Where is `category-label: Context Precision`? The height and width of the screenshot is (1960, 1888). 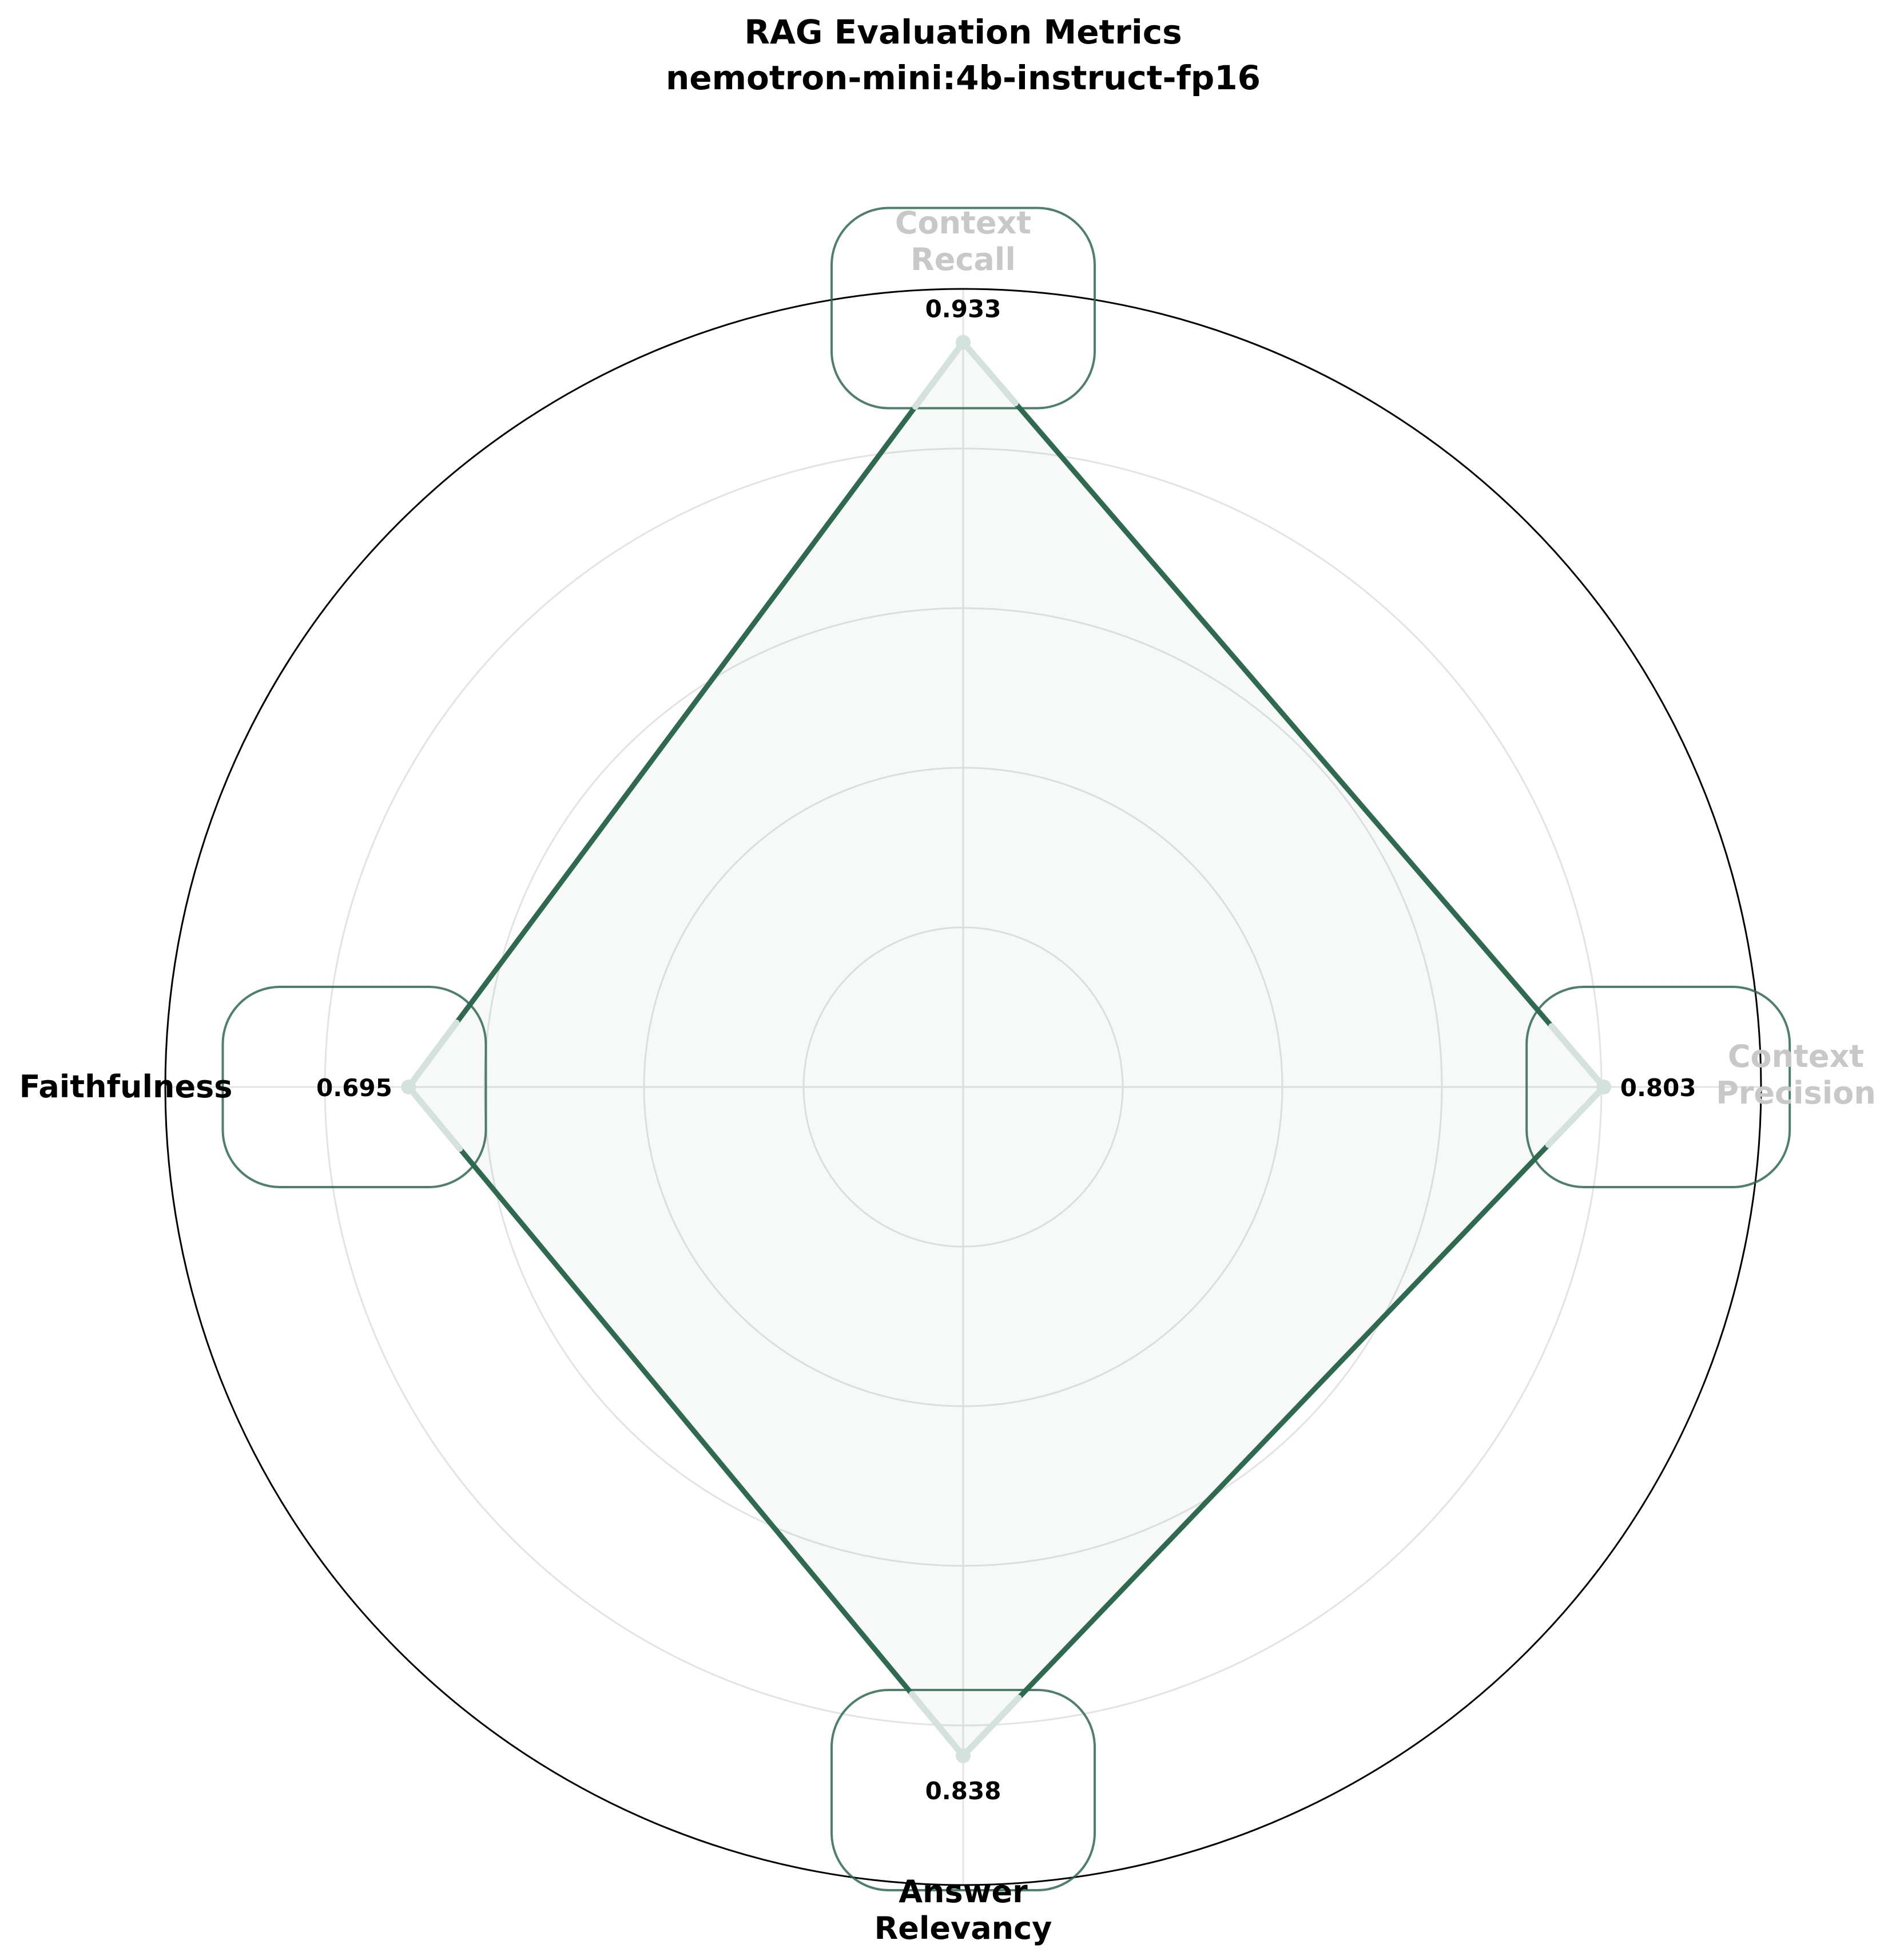
category-label: Context Precision is located at coordinates (1796, 1074).